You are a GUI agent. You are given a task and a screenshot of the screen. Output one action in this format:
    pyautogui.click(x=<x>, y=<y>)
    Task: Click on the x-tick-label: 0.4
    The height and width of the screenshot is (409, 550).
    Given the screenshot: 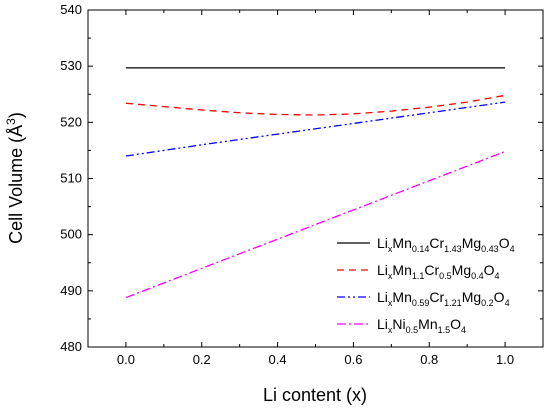 What is the action you would take?
    pyautogui.click(x=278, y=359)
    